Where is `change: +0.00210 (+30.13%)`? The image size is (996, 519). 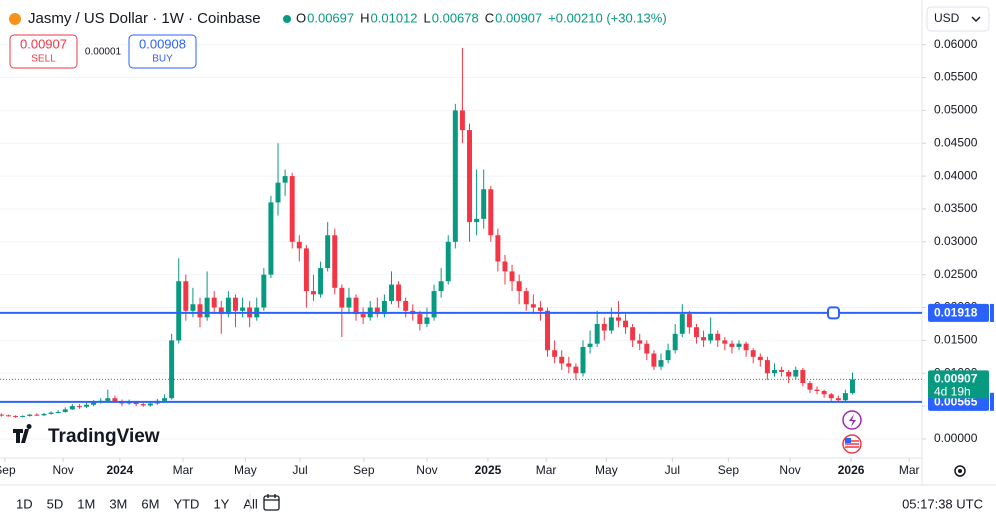 change: +0.00210 (+30.13%) is located at coordinates (607, 17).